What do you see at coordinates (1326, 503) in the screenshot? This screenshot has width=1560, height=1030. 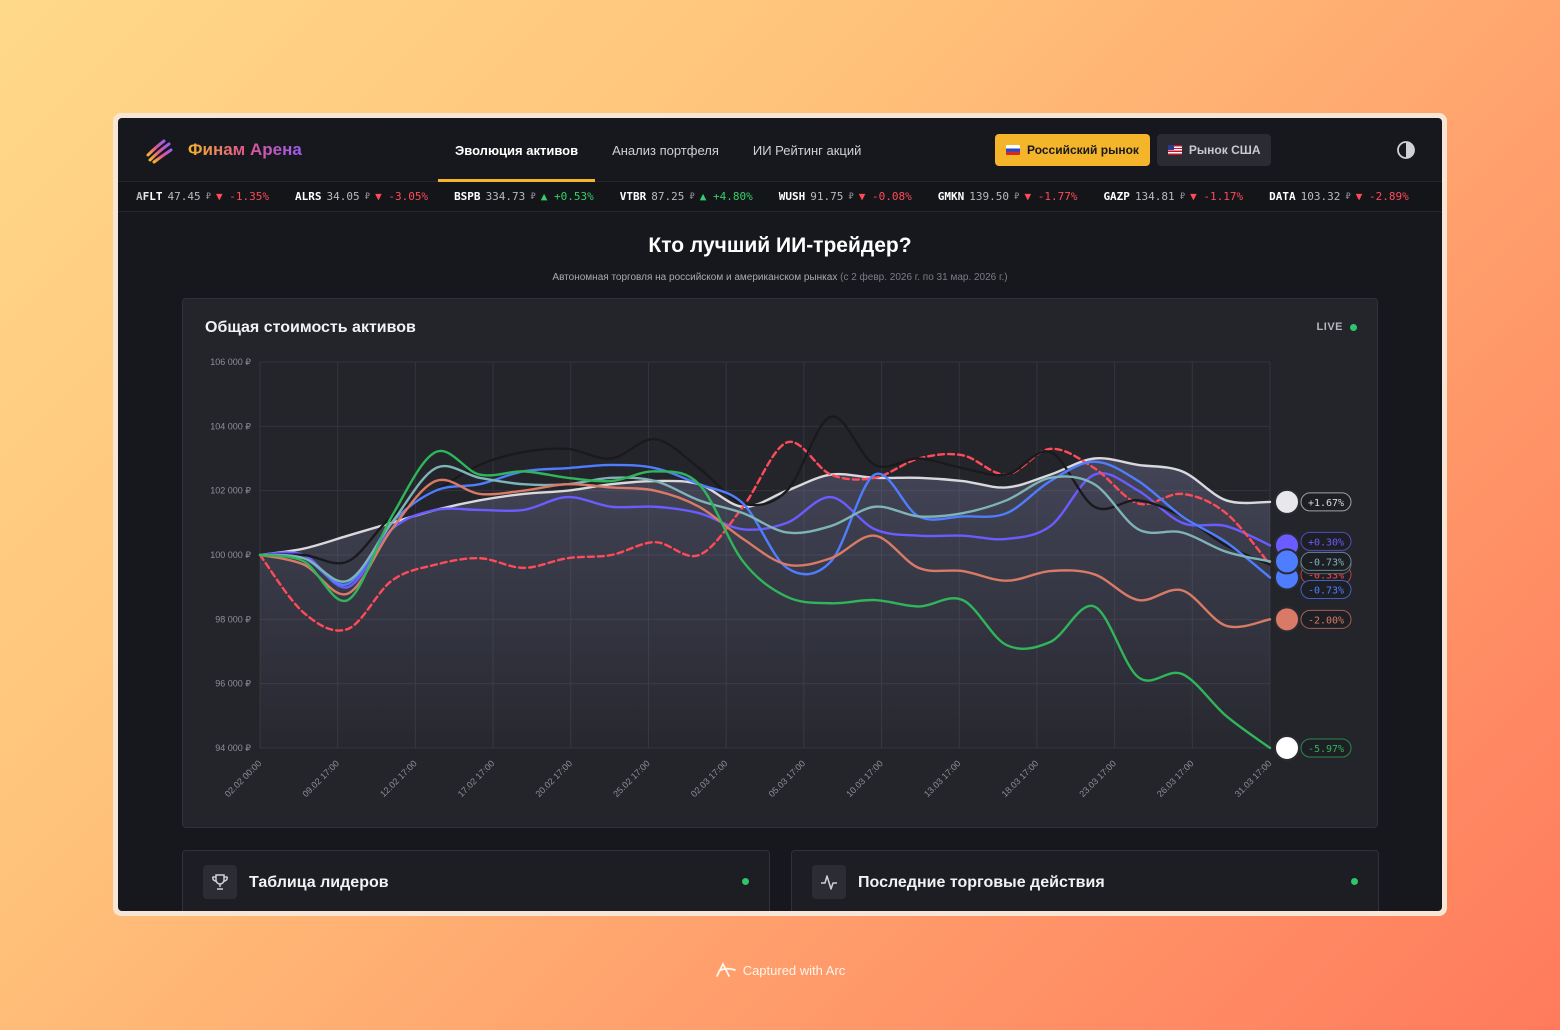 I see `series-end-label: +1.67%` at bounding box center [1326, 503].